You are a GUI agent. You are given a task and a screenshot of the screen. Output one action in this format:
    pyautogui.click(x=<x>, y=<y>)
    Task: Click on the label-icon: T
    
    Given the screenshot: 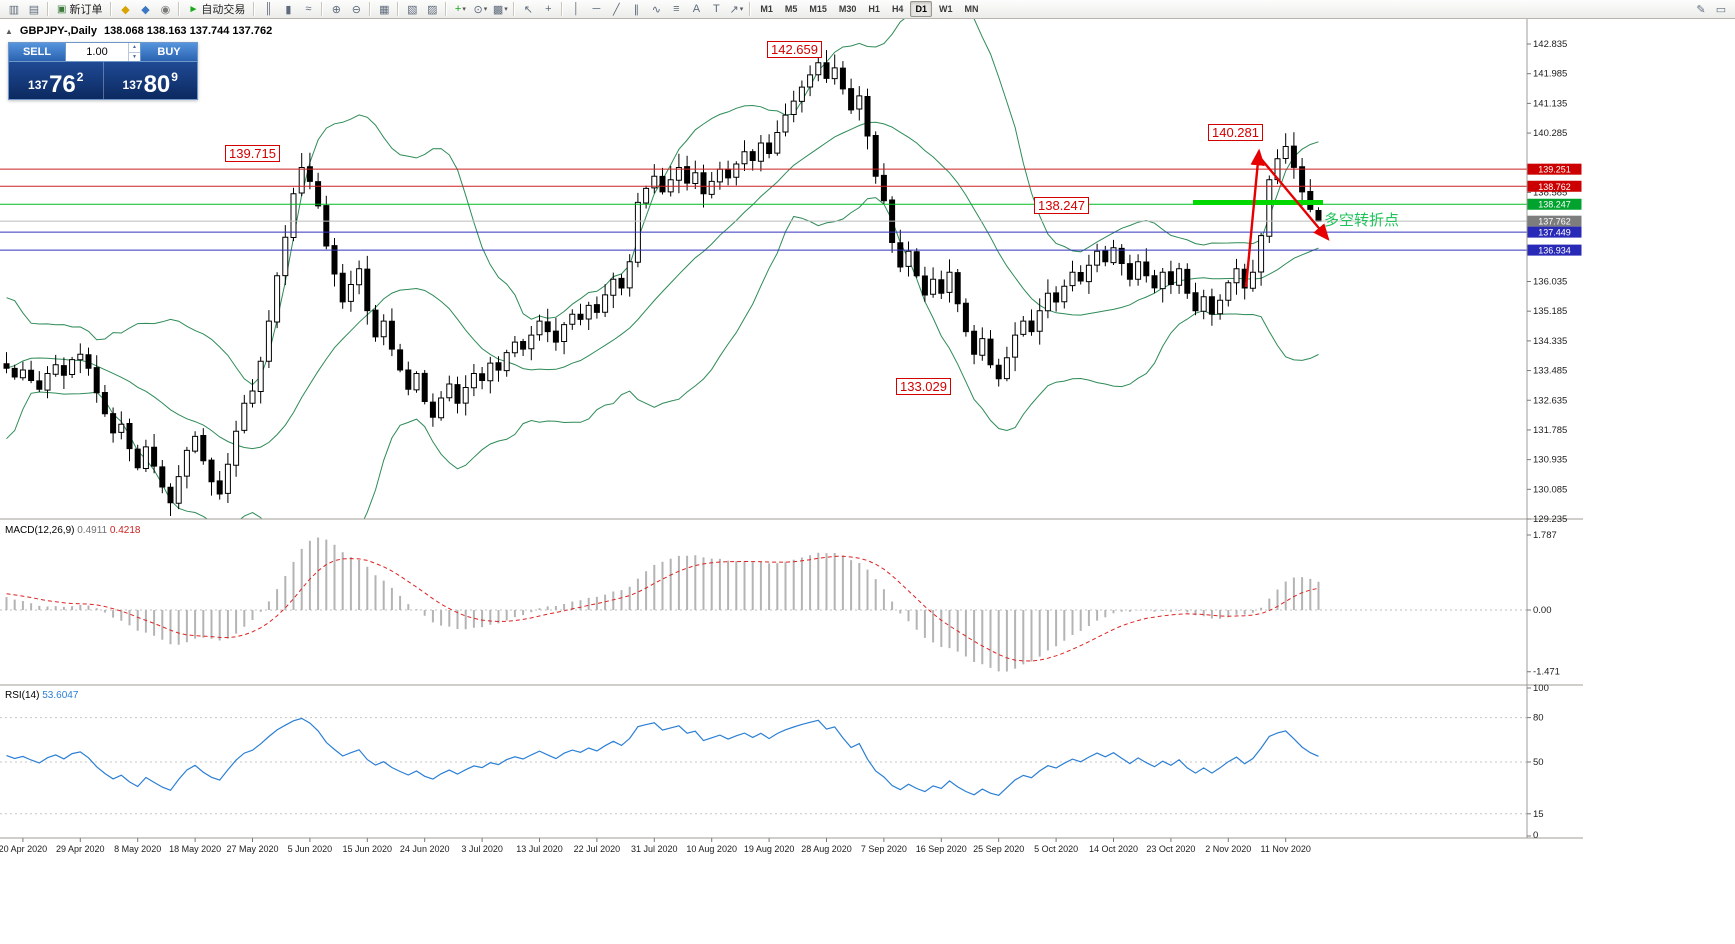 What is the action you would take?
    pyautogui.click(x=716, y=9)
    